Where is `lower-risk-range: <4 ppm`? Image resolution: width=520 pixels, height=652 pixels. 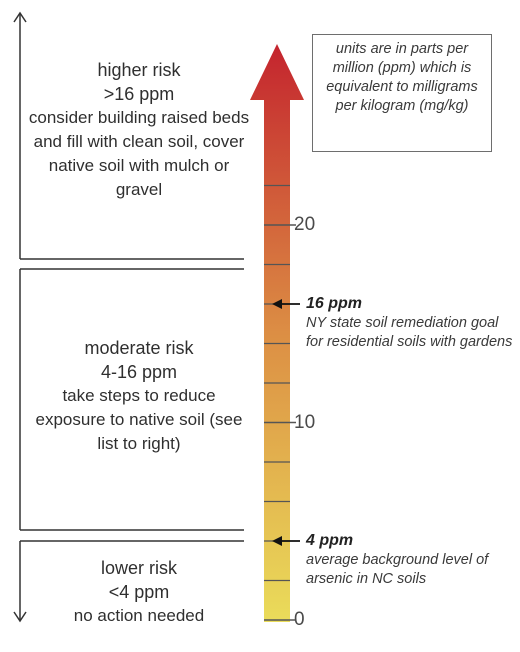 lower-risk-range: <4 ppm is located at coordinates (139, 592).